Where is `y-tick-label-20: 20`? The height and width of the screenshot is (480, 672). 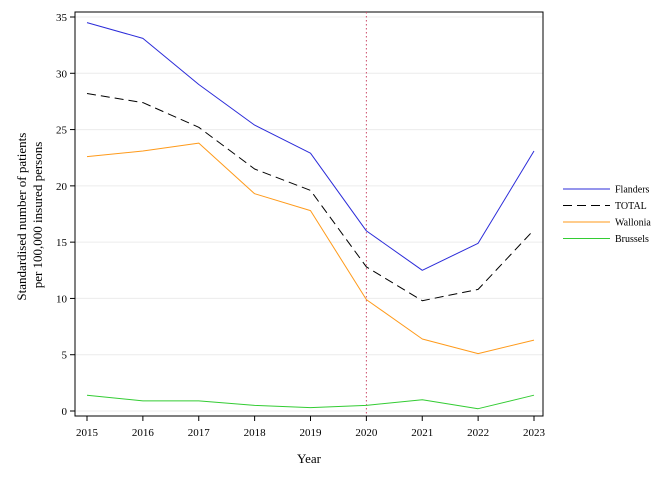
y-tick-label-20: 20 is located at coordinates (62, 187).